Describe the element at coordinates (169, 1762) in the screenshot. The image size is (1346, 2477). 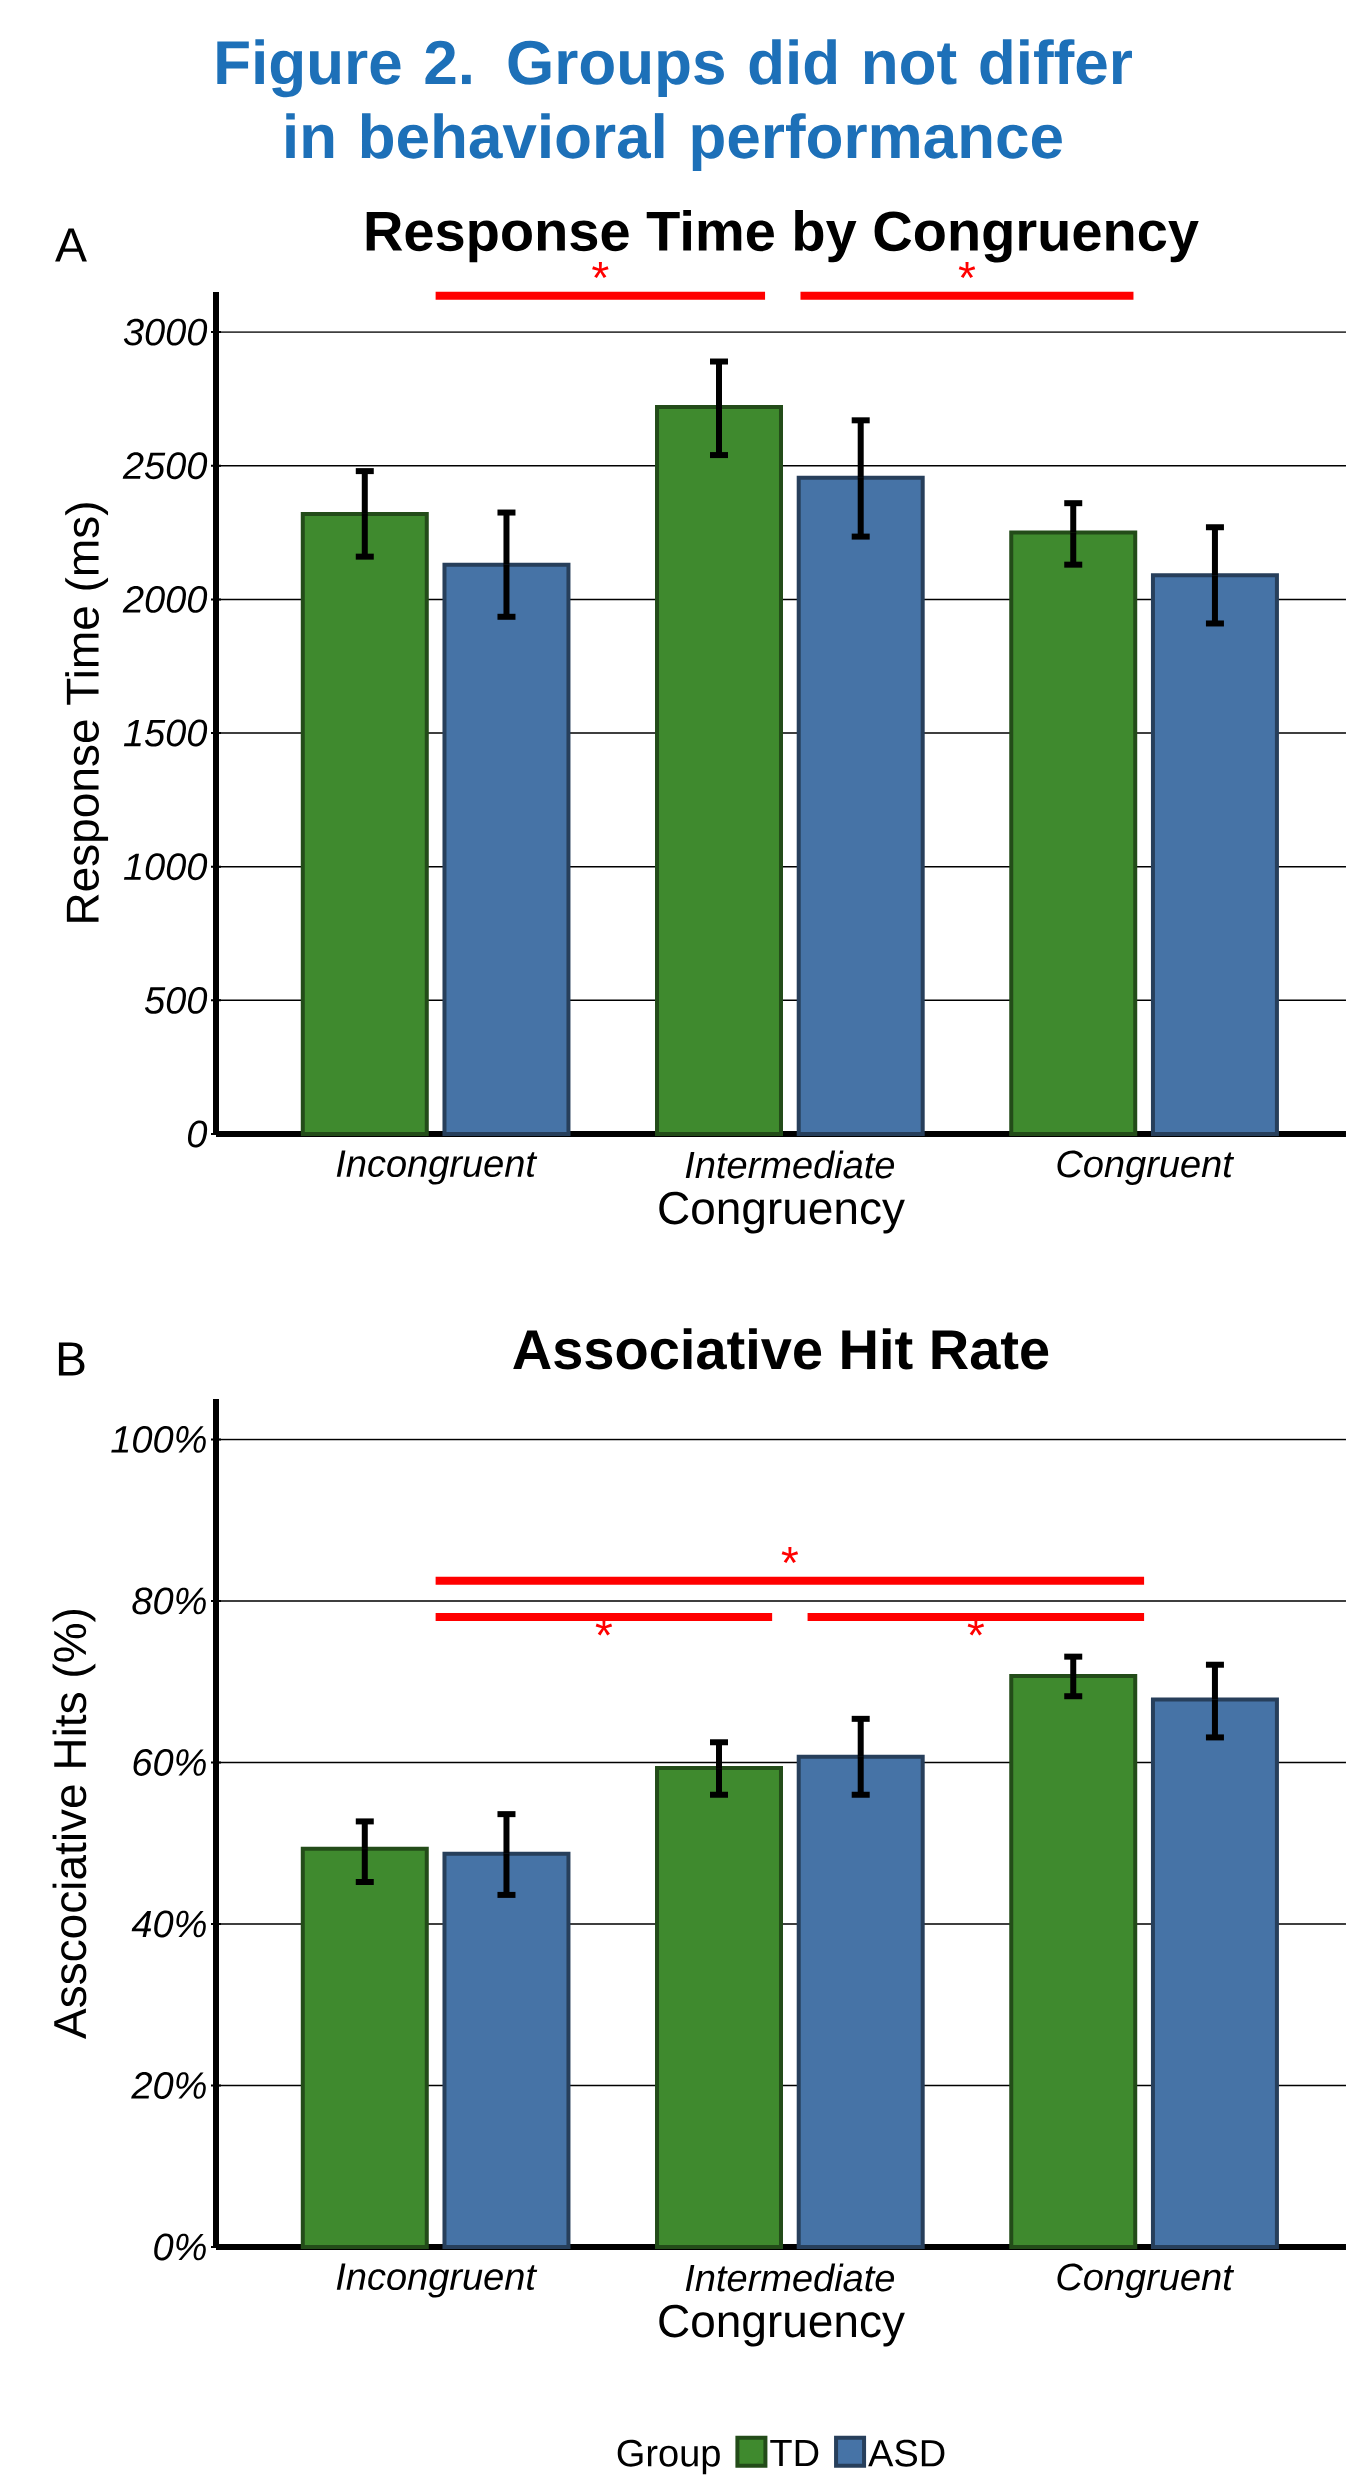
I see `y-tick-label: 60%` at that location.